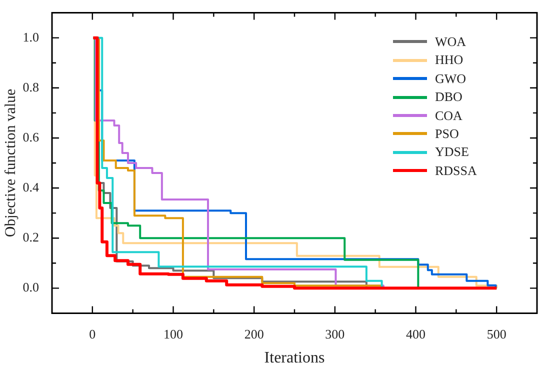  Describe the element at coordinates (30, 287) in the screenshot. I see `y-tick-label: 0.0` at that location.